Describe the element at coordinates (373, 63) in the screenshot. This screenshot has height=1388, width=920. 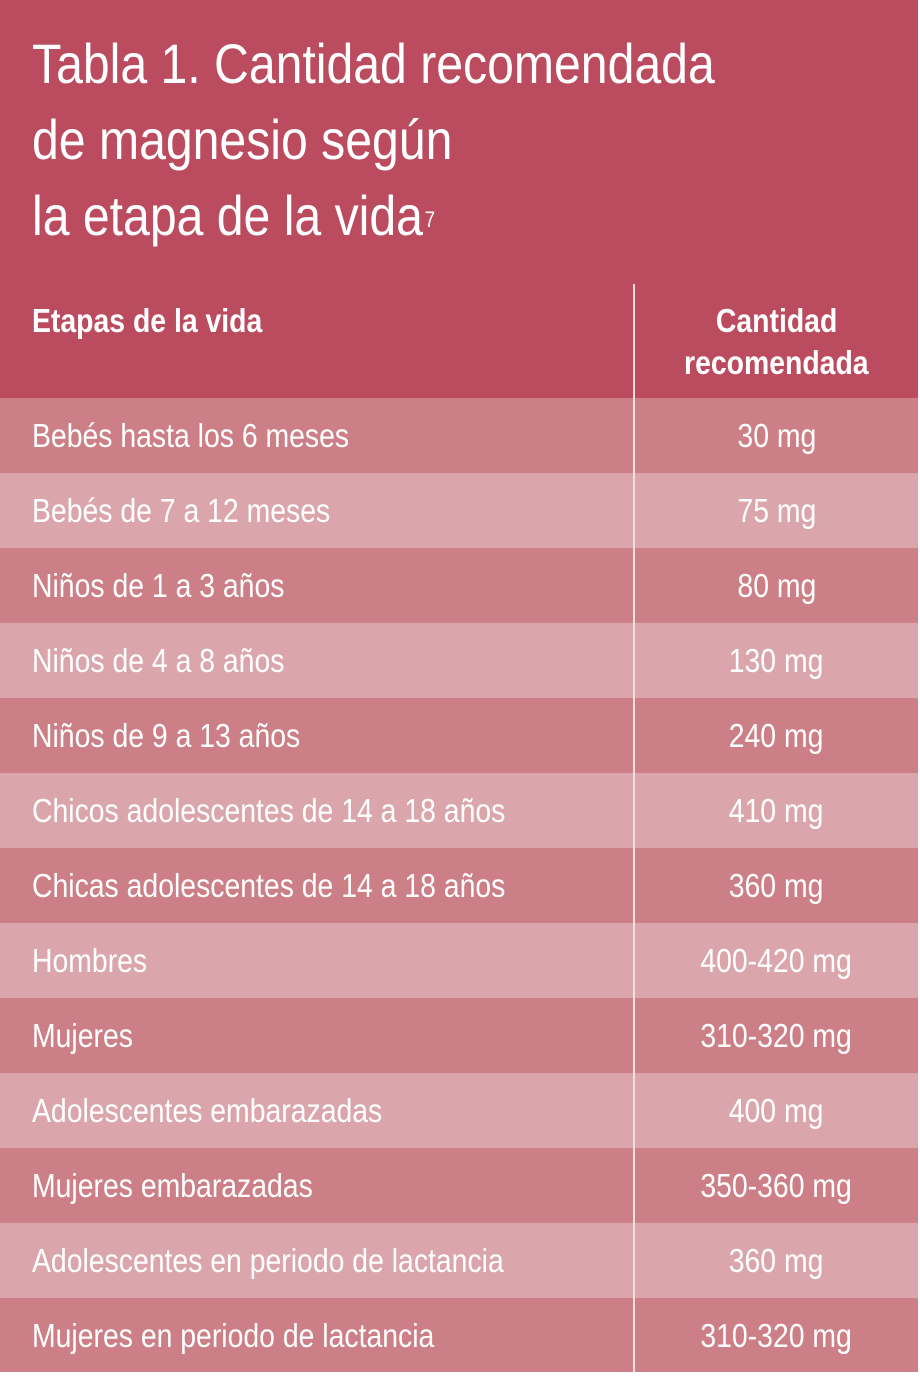
I see `title-line-1: Tabla 1. Cantidad recomendada` at that location.